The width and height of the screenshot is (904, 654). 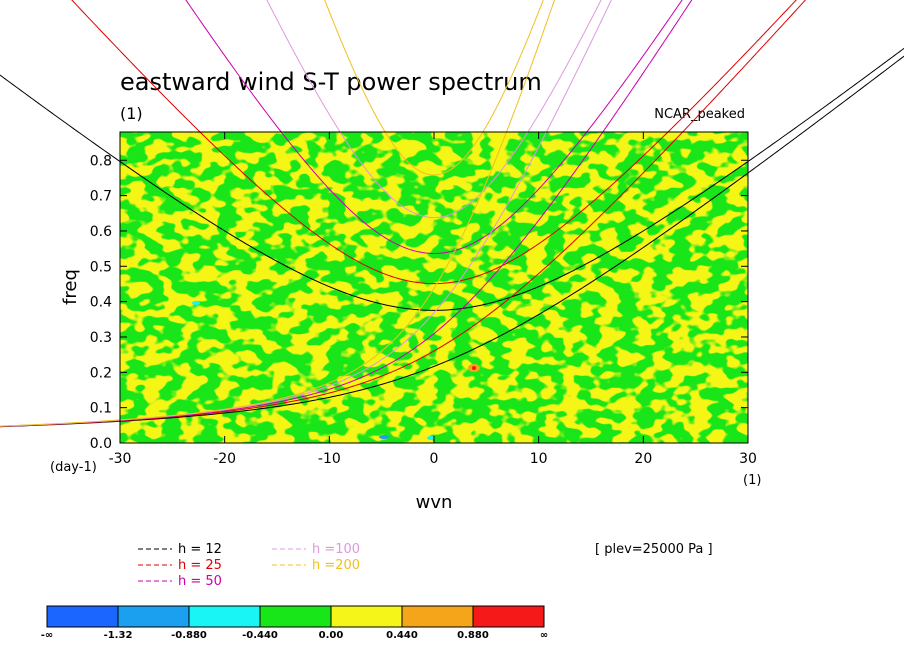 I want to click on plev-annotation: [ plev=25000 Pa ], so click(x=654, y=549).